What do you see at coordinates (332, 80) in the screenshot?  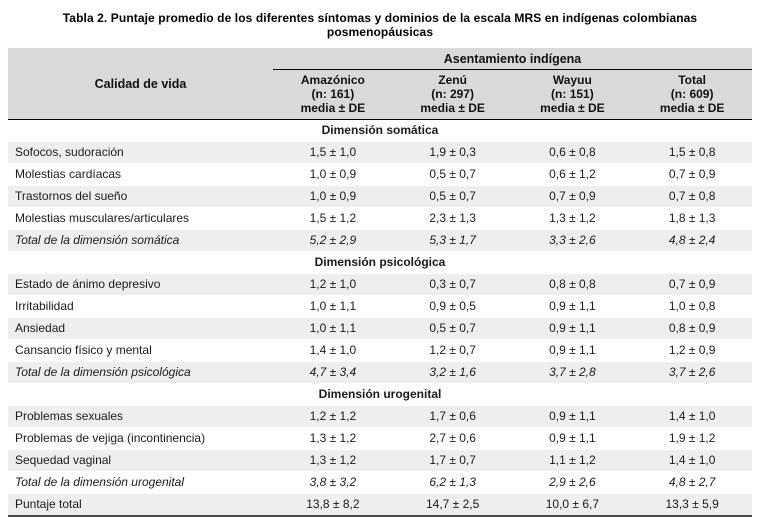 I see `column-header-name: Amazónico` at bounding box center [332, 80].